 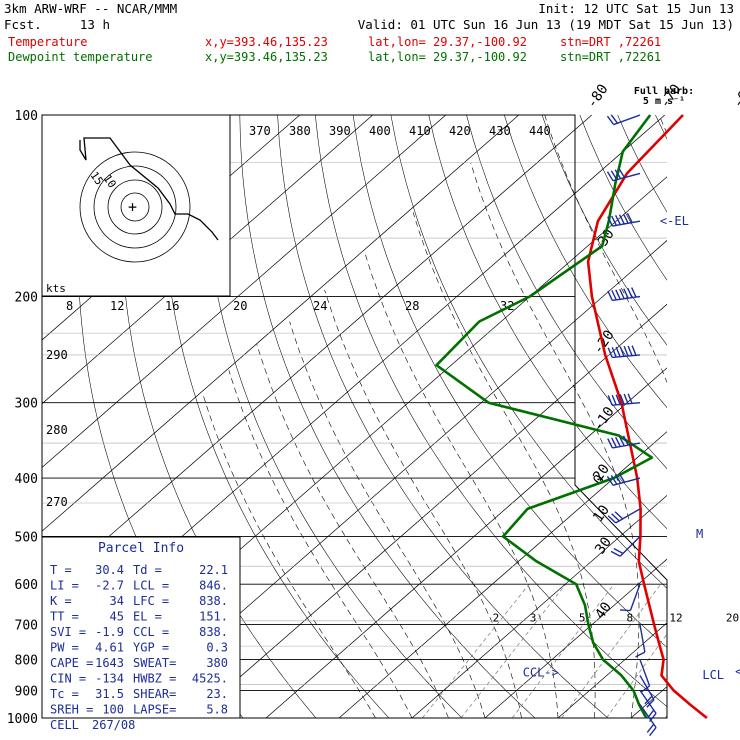 I want to click on parcel-key: EL =, so click(x=147, y=617).